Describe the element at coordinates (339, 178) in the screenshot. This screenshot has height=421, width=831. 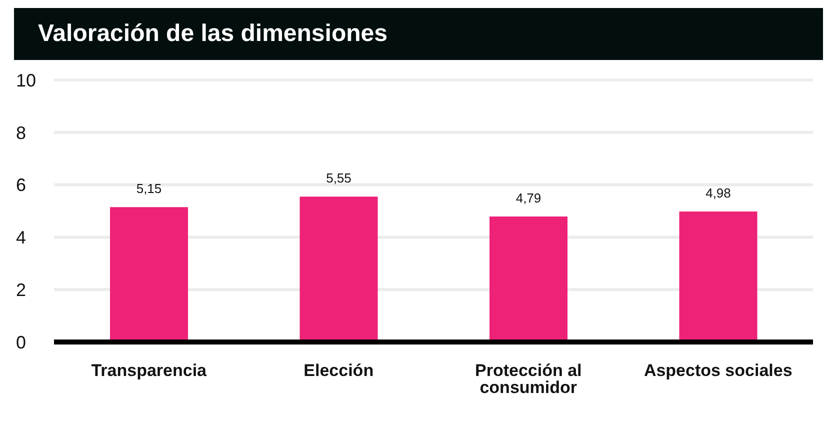
I see `data-label: 5,55` at that location.